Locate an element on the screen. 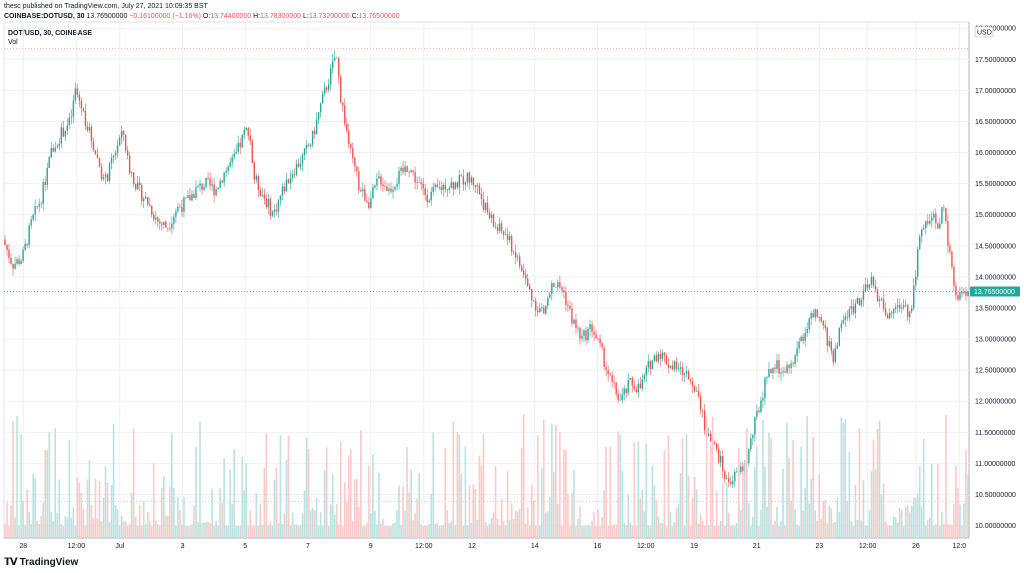 The height and width of the screenshot is (573, 1024). high-label: H: is located at coordinates (257, 16).